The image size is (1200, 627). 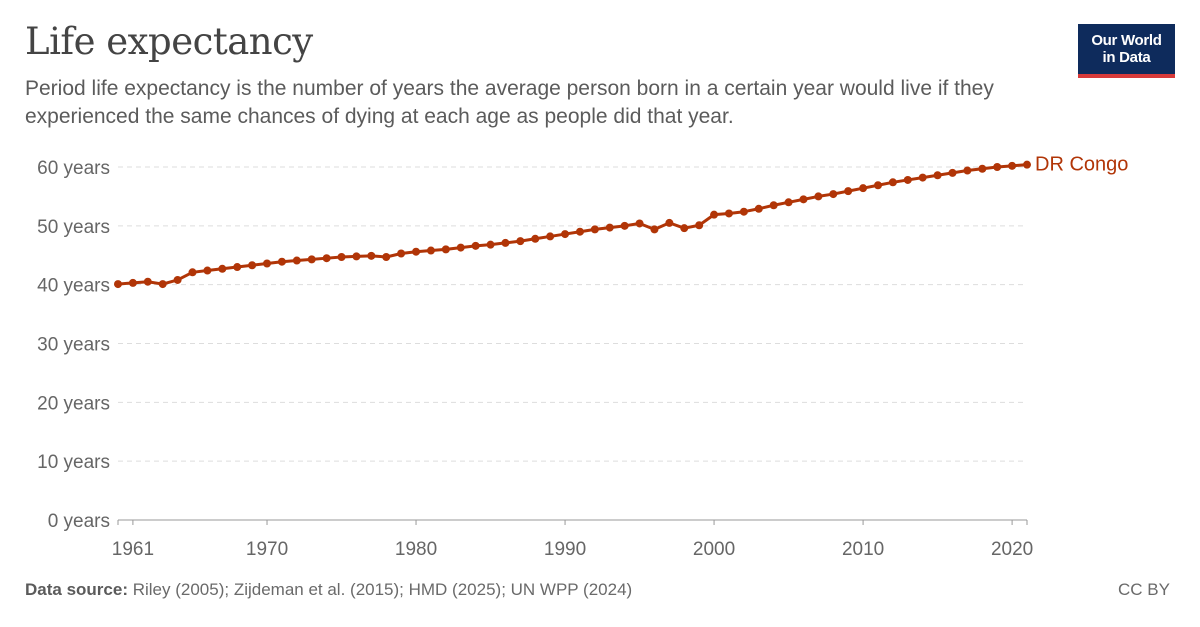 I want to click on x-tick-label: 2020, so click(x=1012, y=549).